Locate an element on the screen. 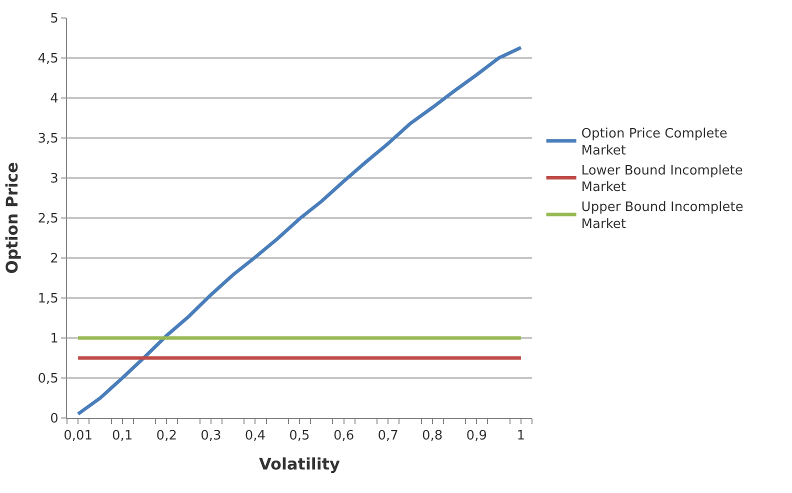 This screenshot has height=493, width=792. y-axis-title: Option Price is located at coordinates (12, 218).